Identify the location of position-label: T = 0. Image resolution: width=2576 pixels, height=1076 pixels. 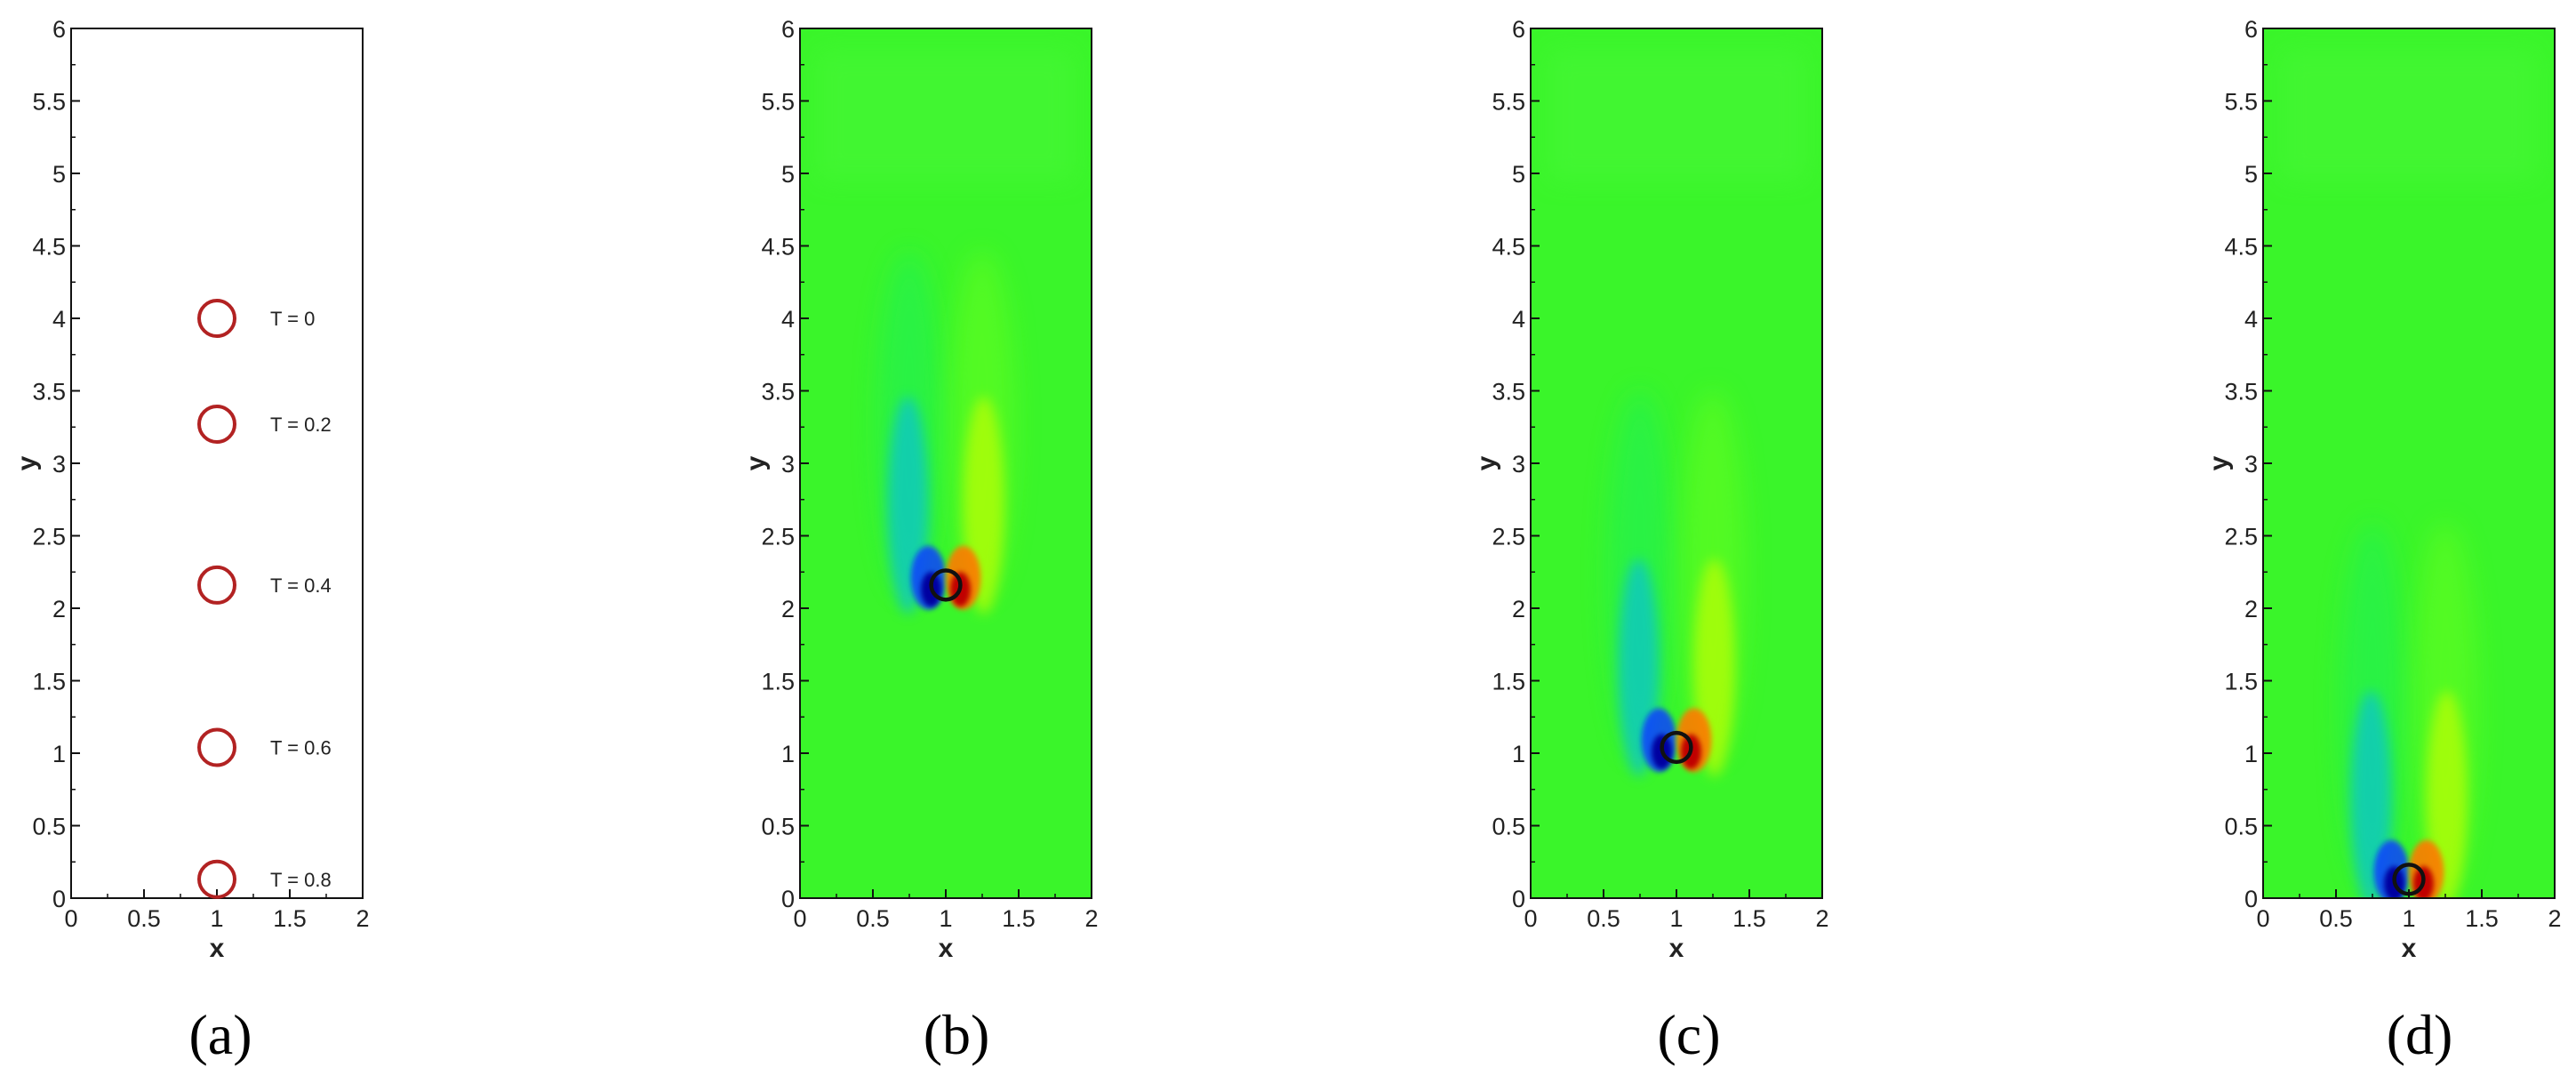
(292, 319).